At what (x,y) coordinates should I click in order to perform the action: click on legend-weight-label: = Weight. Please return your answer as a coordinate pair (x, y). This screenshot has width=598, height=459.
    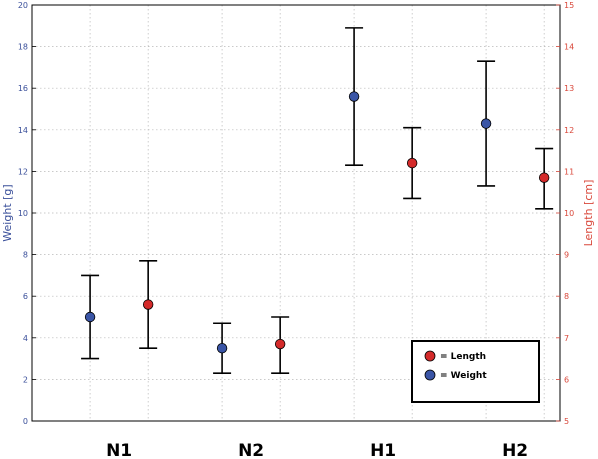
    Looking at the image, I should click on (463, 376).